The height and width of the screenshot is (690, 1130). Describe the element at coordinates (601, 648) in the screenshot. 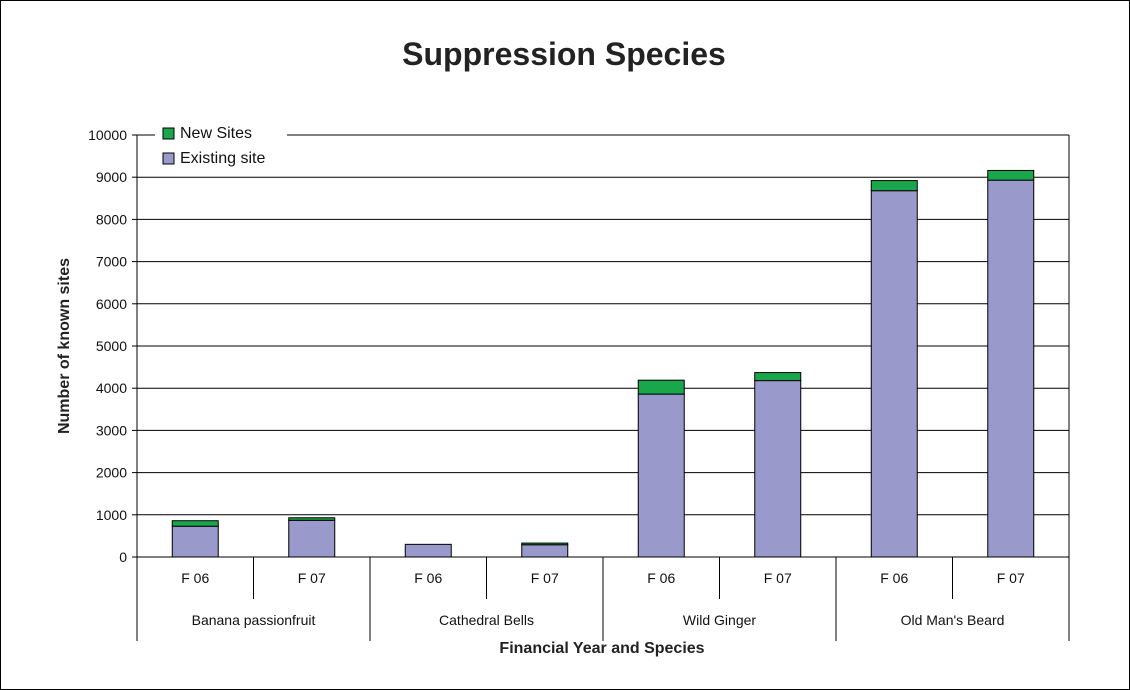

I see `x-axis-title: Financial Year and Species` at that location.